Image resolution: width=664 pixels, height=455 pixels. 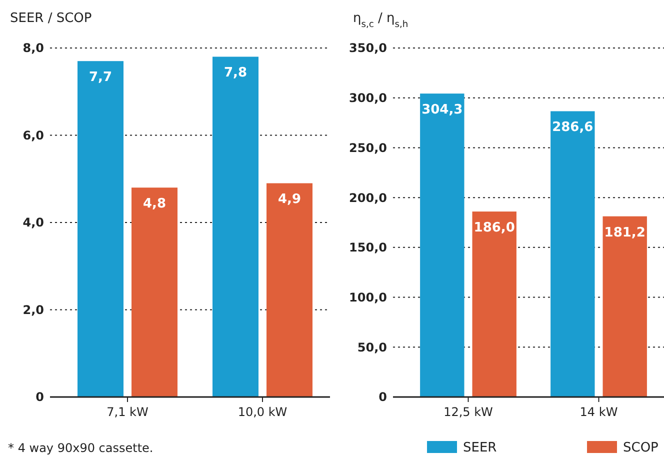 What do you see at coordinates (33, 309) in the screenshot?
I see `y-tick-label: 2,0` at bounding box center [33, 309].